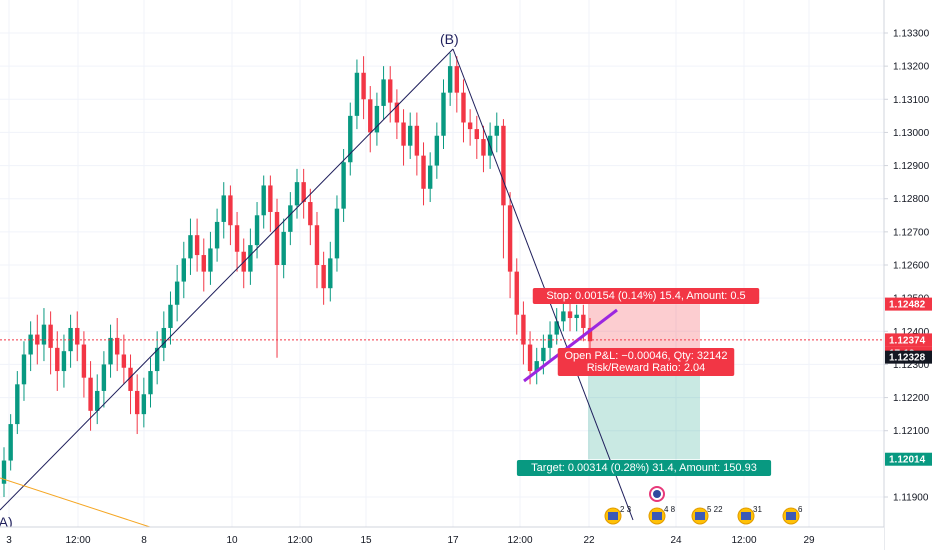  Describe the element at coordinates (911, 498) in the screenshot. I see `y-tick-label: 1.11900` at that location.